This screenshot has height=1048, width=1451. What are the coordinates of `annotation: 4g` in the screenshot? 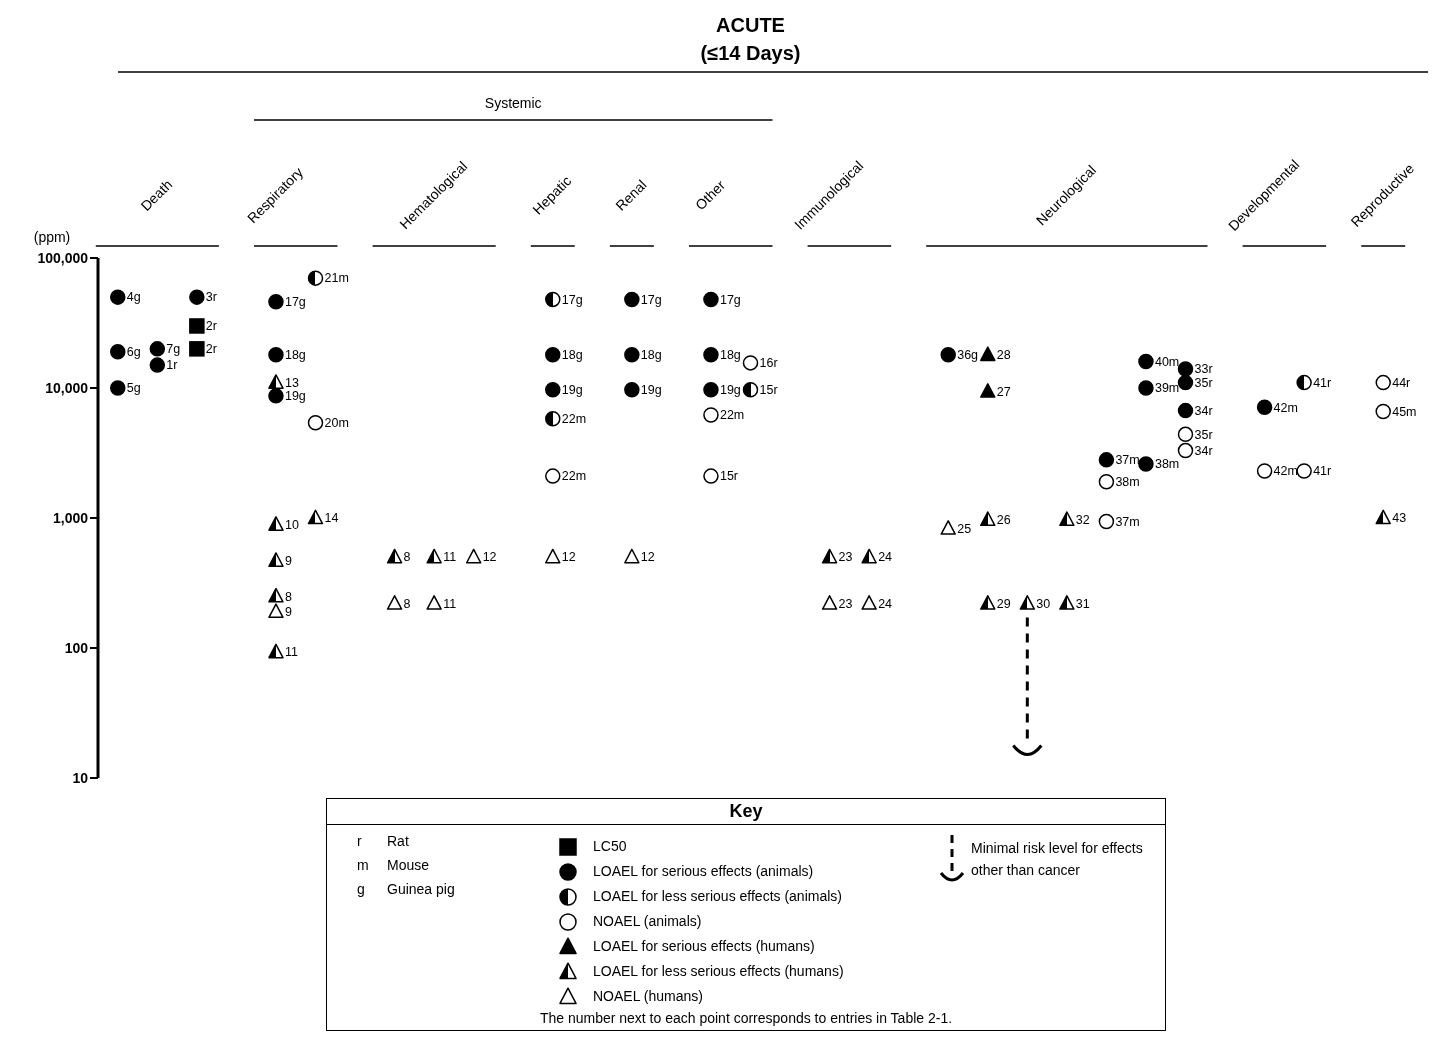 It's located at (133, 297).